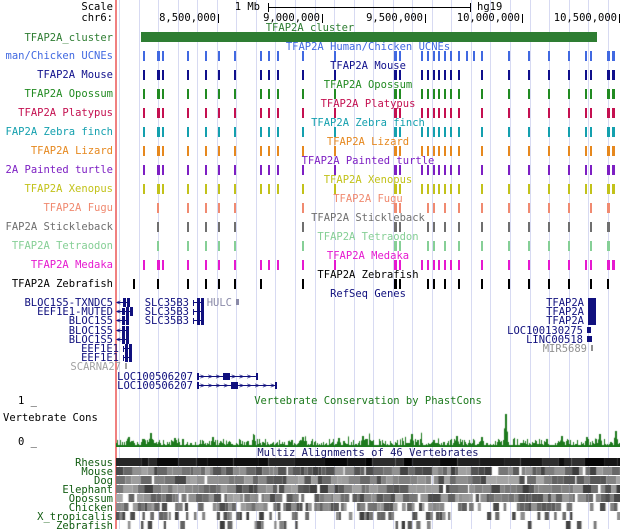 The image size is (620, 529). What do you see at coordinates (554, 340) in the screenshot?
I see `gene-label-LINC00518: LINC00518` at bounding box center [554, 340].